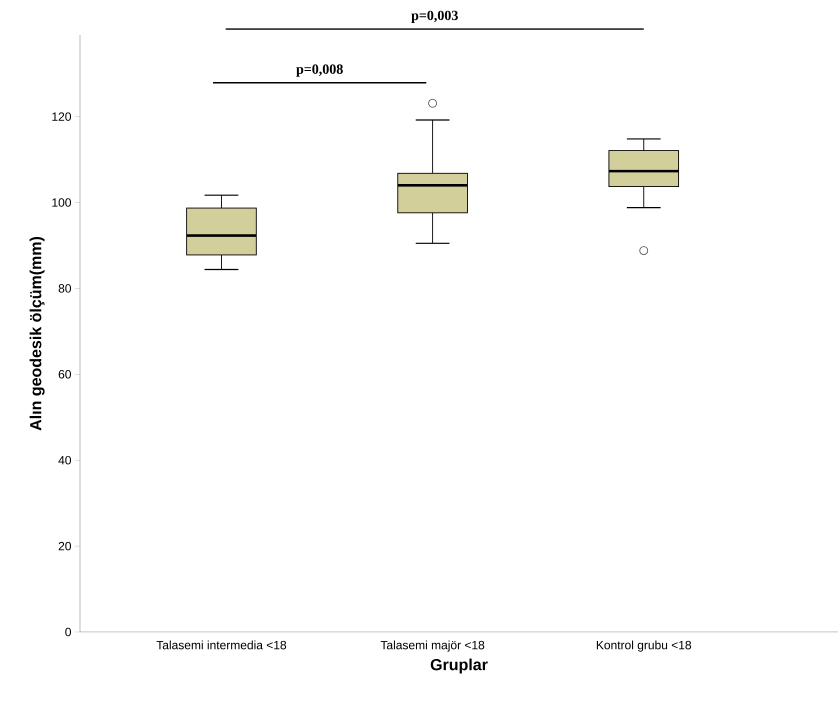 The image size is (838, 708). Describe the element at coordinates (62, 202) in the screenshot. I see `y-tick-label: 100` at that location.